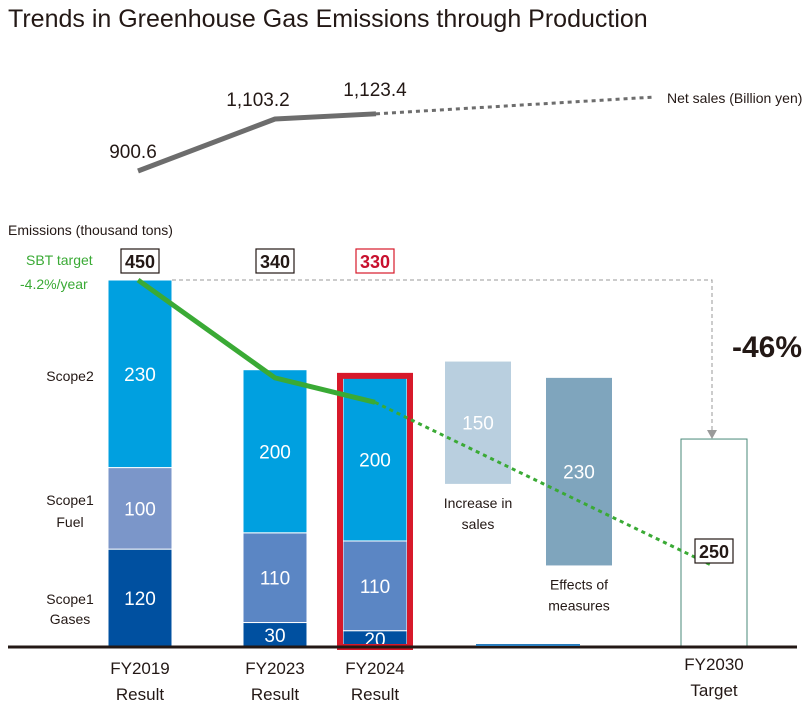 The image size is (807, 711). I want to click on net-sales-line, so click(257, 142).